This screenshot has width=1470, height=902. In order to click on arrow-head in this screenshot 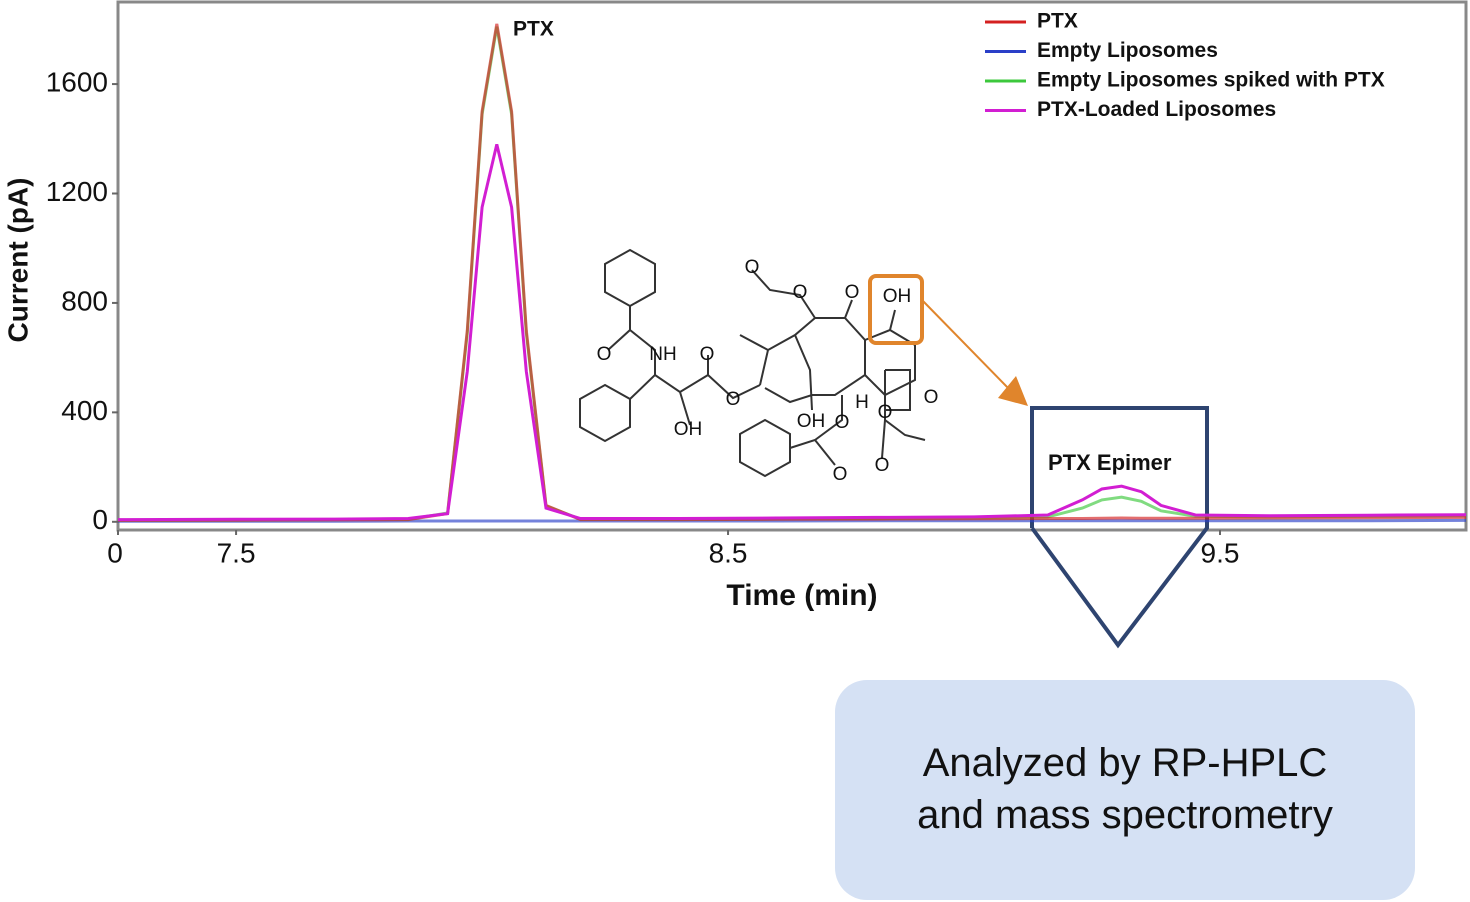, I will do `click(1013, 391)`.